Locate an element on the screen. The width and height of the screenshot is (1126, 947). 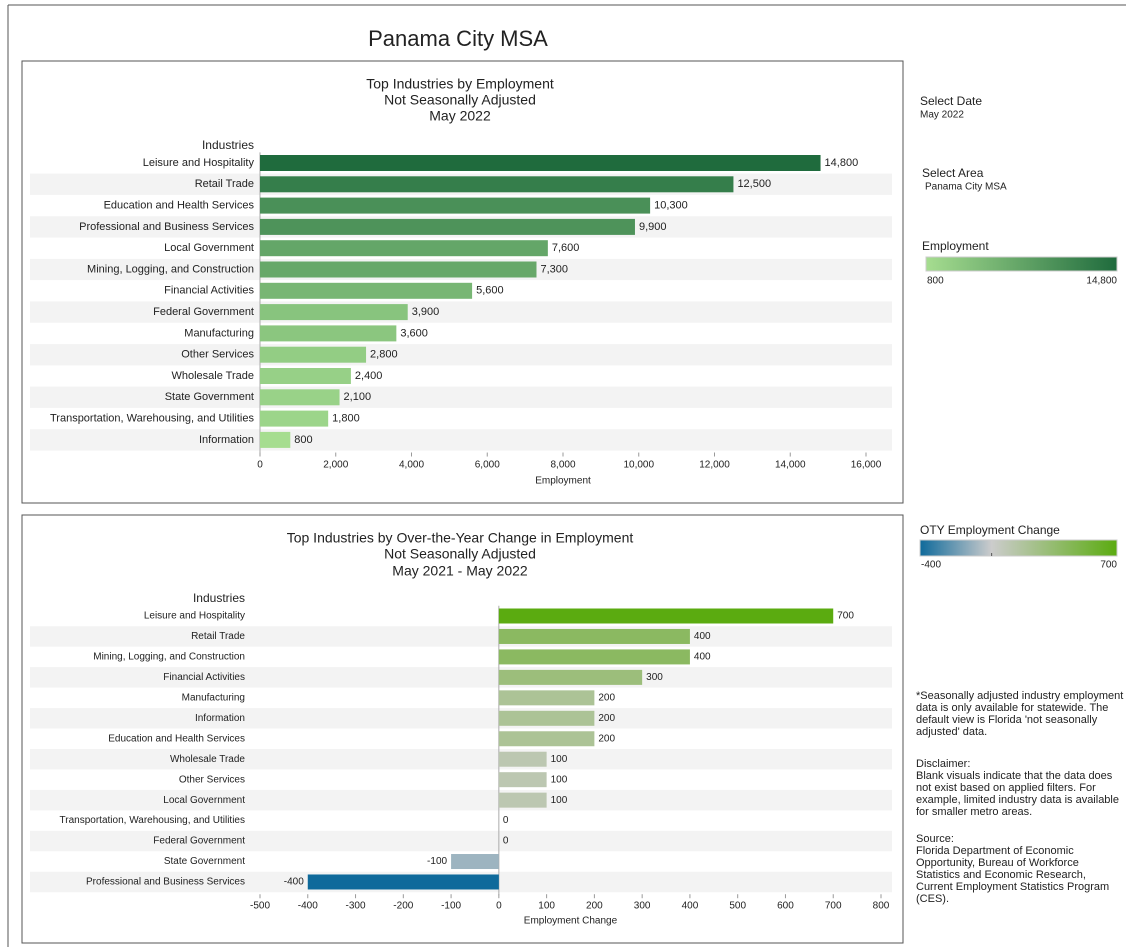
value-label: 7,600 is located at coordinates (566, 248).